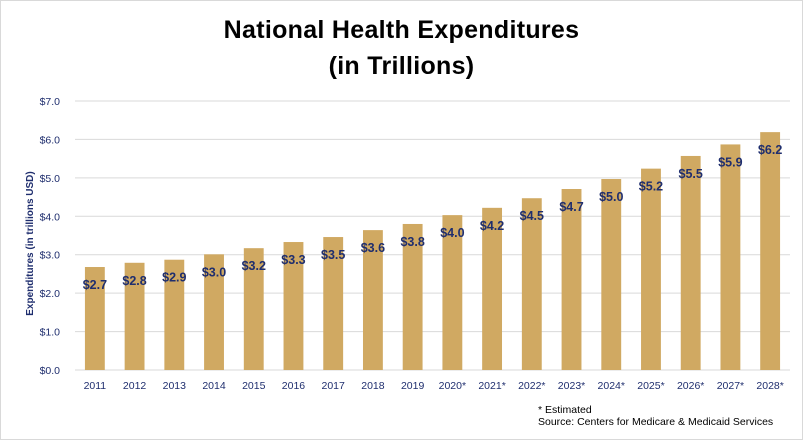  What do you see at coordinates (532, 216) in the screenshot?
I see `data-label: $4.5` at bounding box center [532, 216].